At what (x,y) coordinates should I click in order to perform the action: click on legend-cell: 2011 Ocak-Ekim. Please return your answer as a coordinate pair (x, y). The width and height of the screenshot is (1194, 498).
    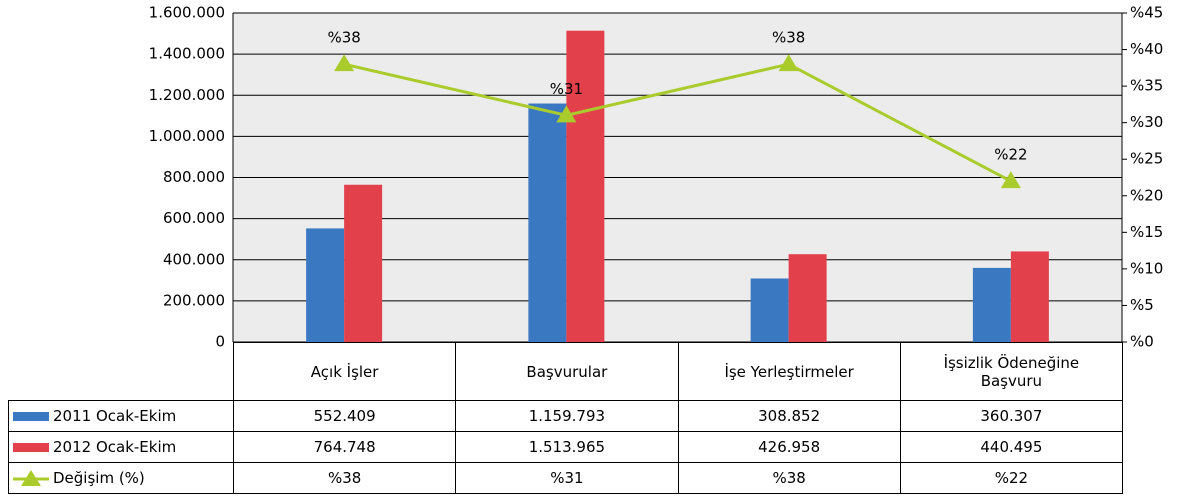
    Looking at the image, I should click on (121, 416).